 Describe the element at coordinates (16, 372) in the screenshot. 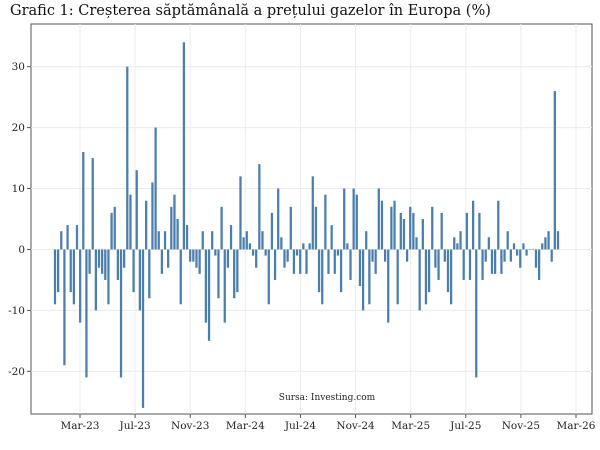

I see `y-tick-label: -20` at that location.